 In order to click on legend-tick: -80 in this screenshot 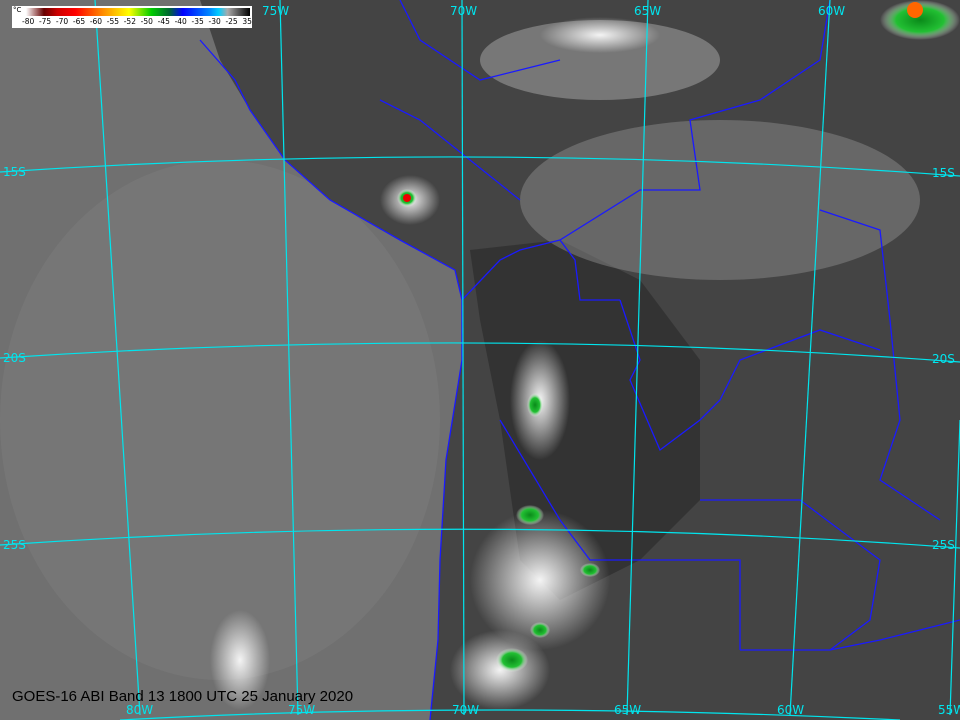, I will do `click(28, 21)`.